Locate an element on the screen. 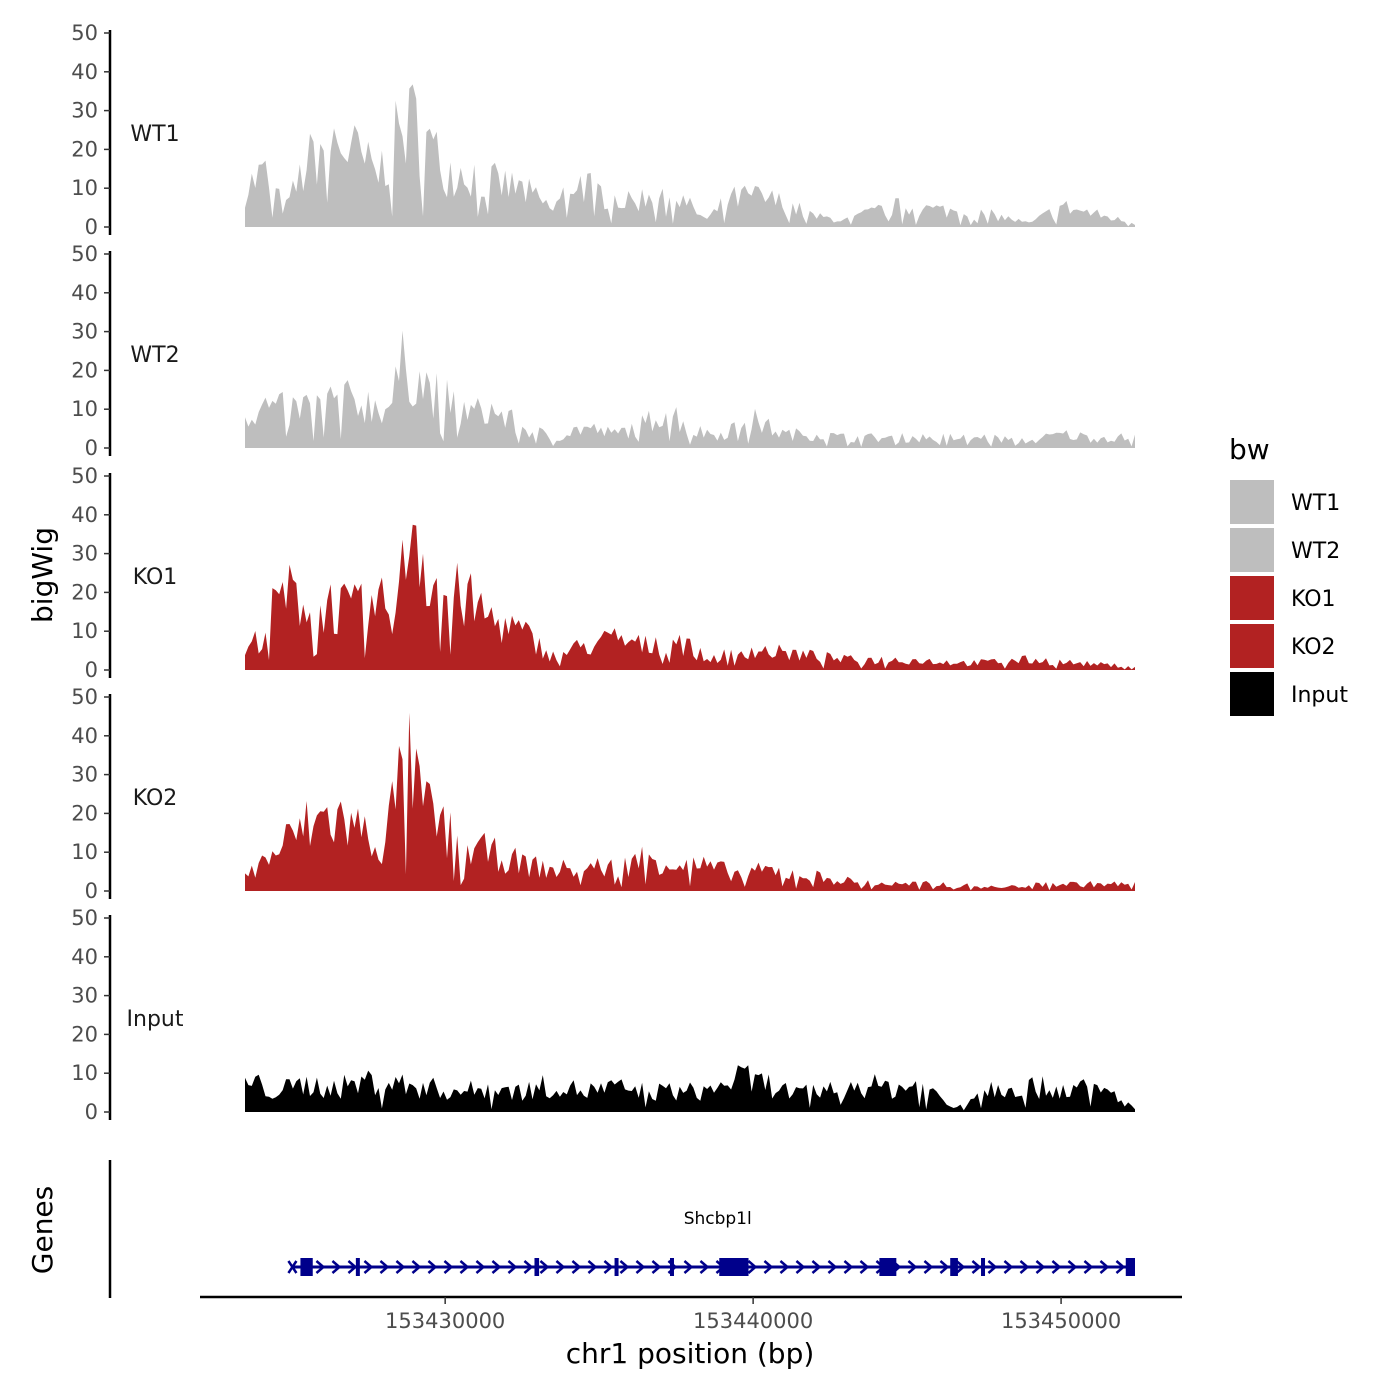 The height and width of the screenshot is (1400, 1400). genes-panel: Shcbp1l is located at coordinates (621, 1229).